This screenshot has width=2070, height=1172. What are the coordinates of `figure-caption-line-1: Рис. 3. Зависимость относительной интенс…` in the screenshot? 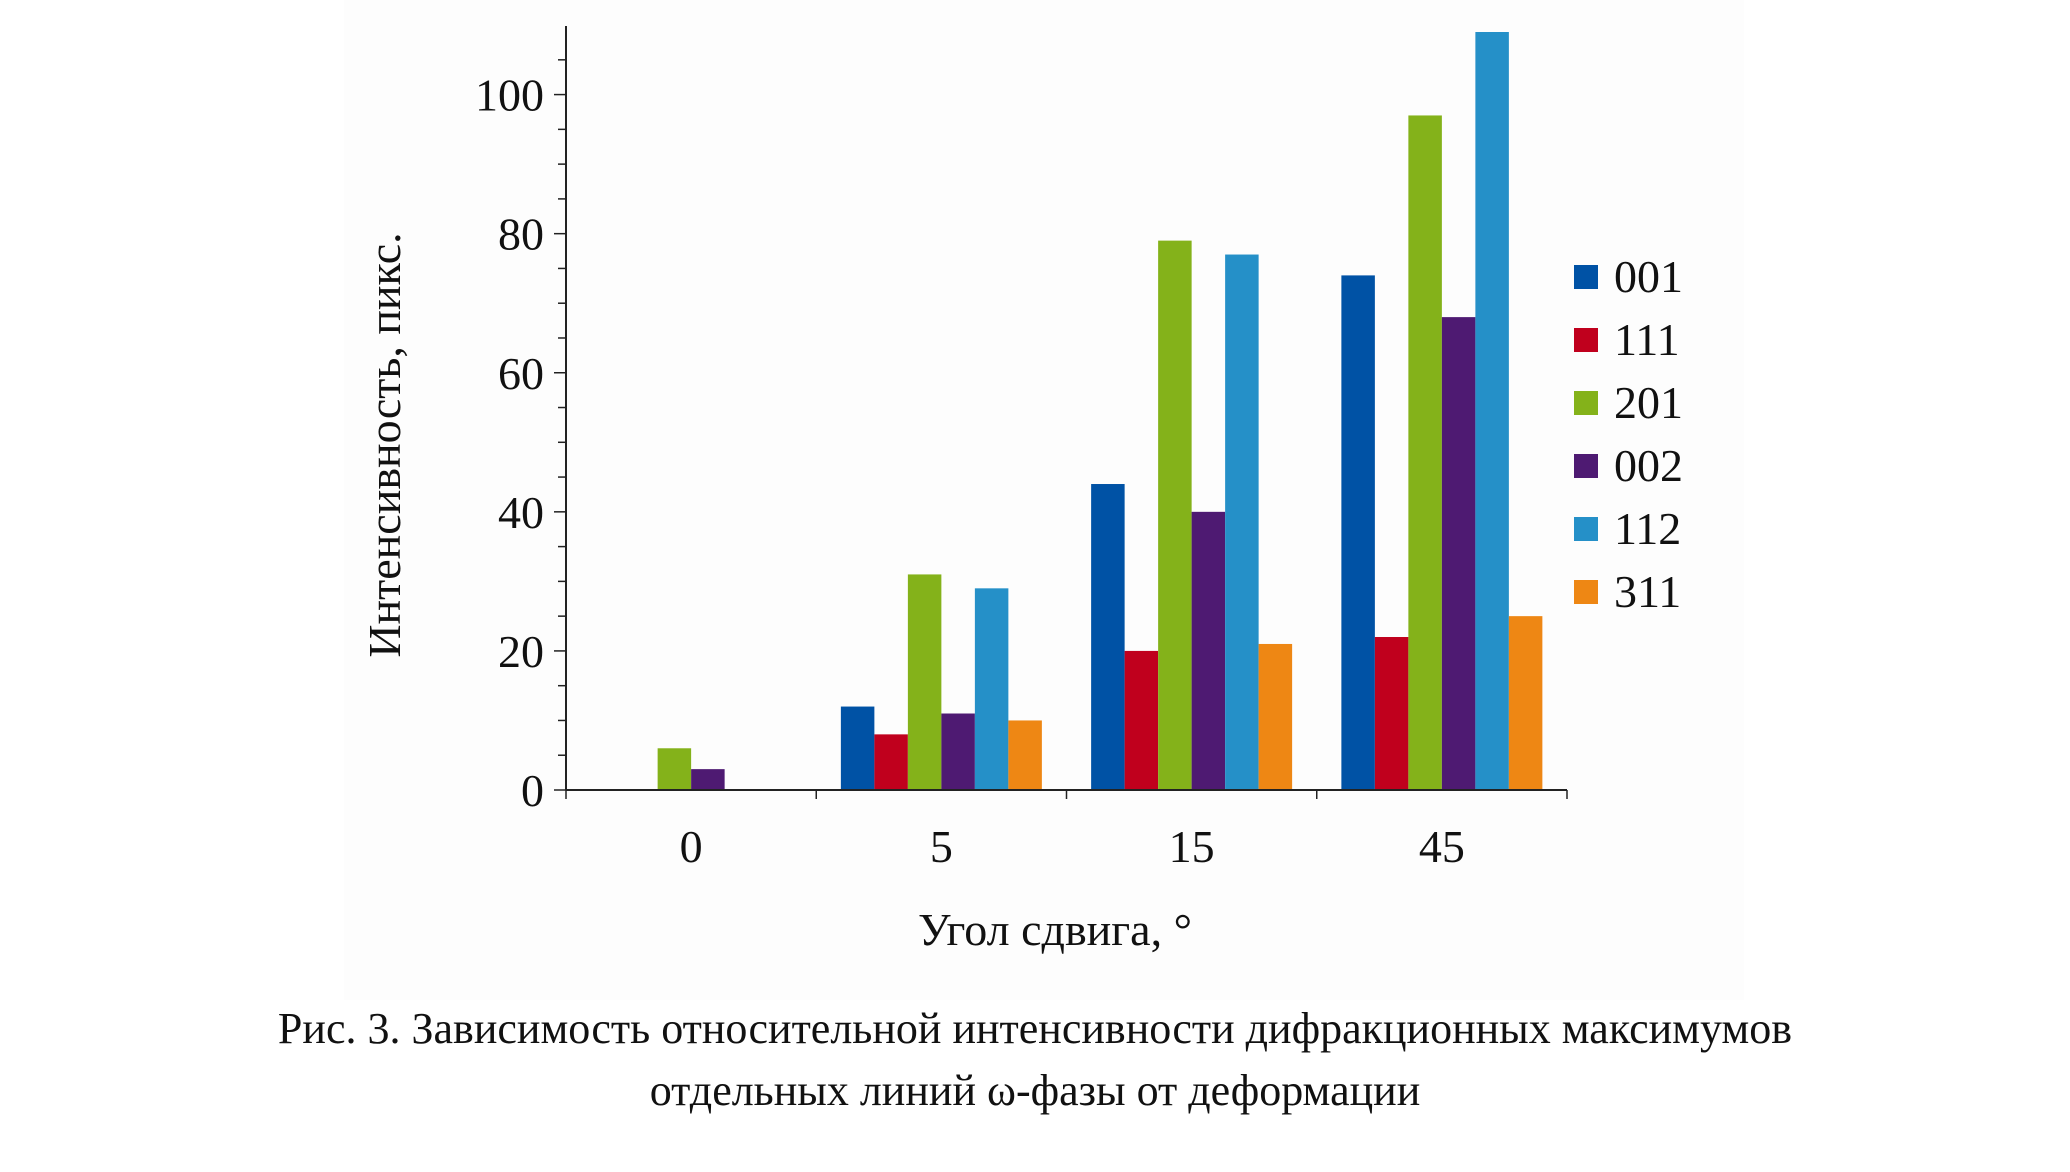 It's located at (1035, 1028).